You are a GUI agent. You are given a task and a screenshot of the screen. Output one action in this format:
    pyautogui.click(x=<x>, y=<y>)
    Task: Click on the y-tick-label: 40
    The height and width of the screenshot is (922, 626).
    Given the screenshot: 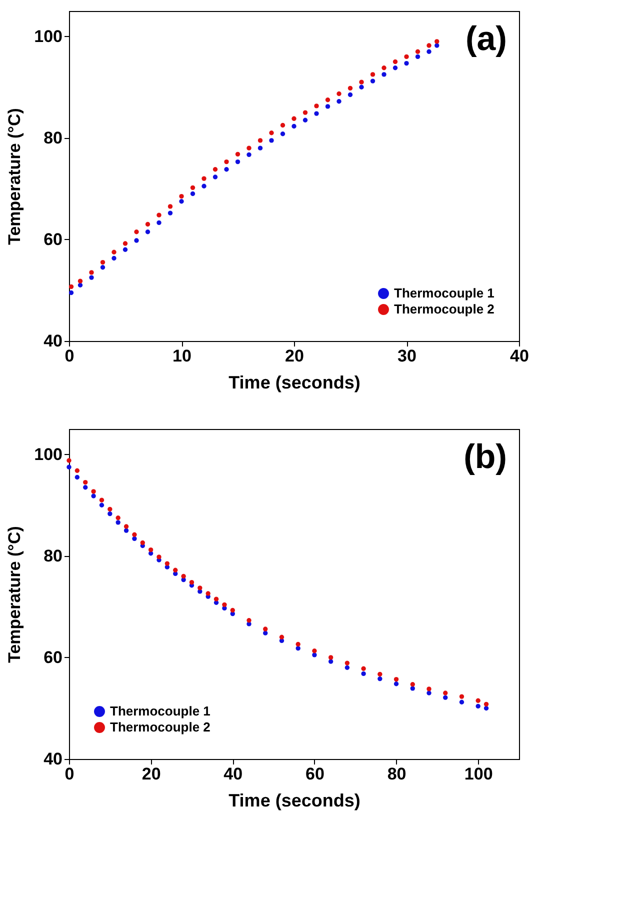 What is the action you would take?
    pyautogui.click(x=53, y=759)
    